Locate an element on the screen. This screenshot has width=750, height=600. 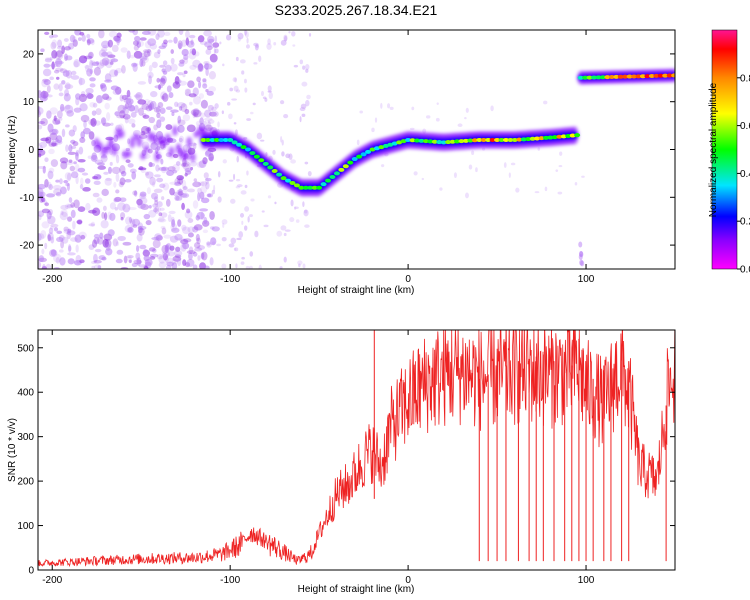
y-tick-label: 100 is located at coordinates (25, 526).